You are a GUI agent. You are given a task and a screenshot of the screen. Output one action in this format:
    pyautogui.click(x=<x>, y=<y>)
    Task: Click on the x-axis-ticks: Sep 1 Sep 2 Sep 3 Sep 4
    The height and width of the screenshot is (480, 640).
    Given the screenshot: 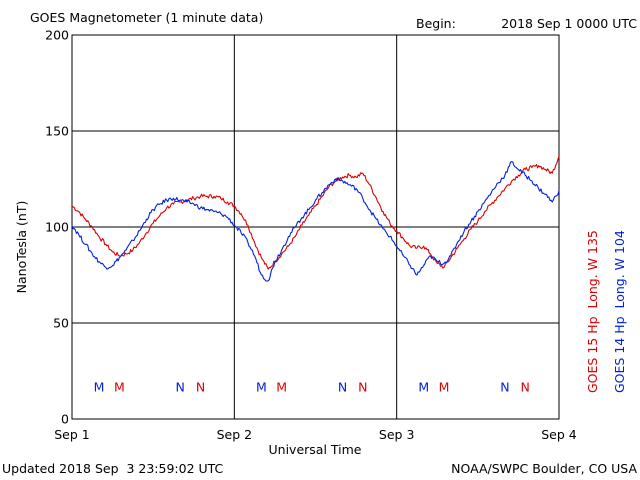 What is the action you would take?
    pyautogui.click(x=315, y=434)
    